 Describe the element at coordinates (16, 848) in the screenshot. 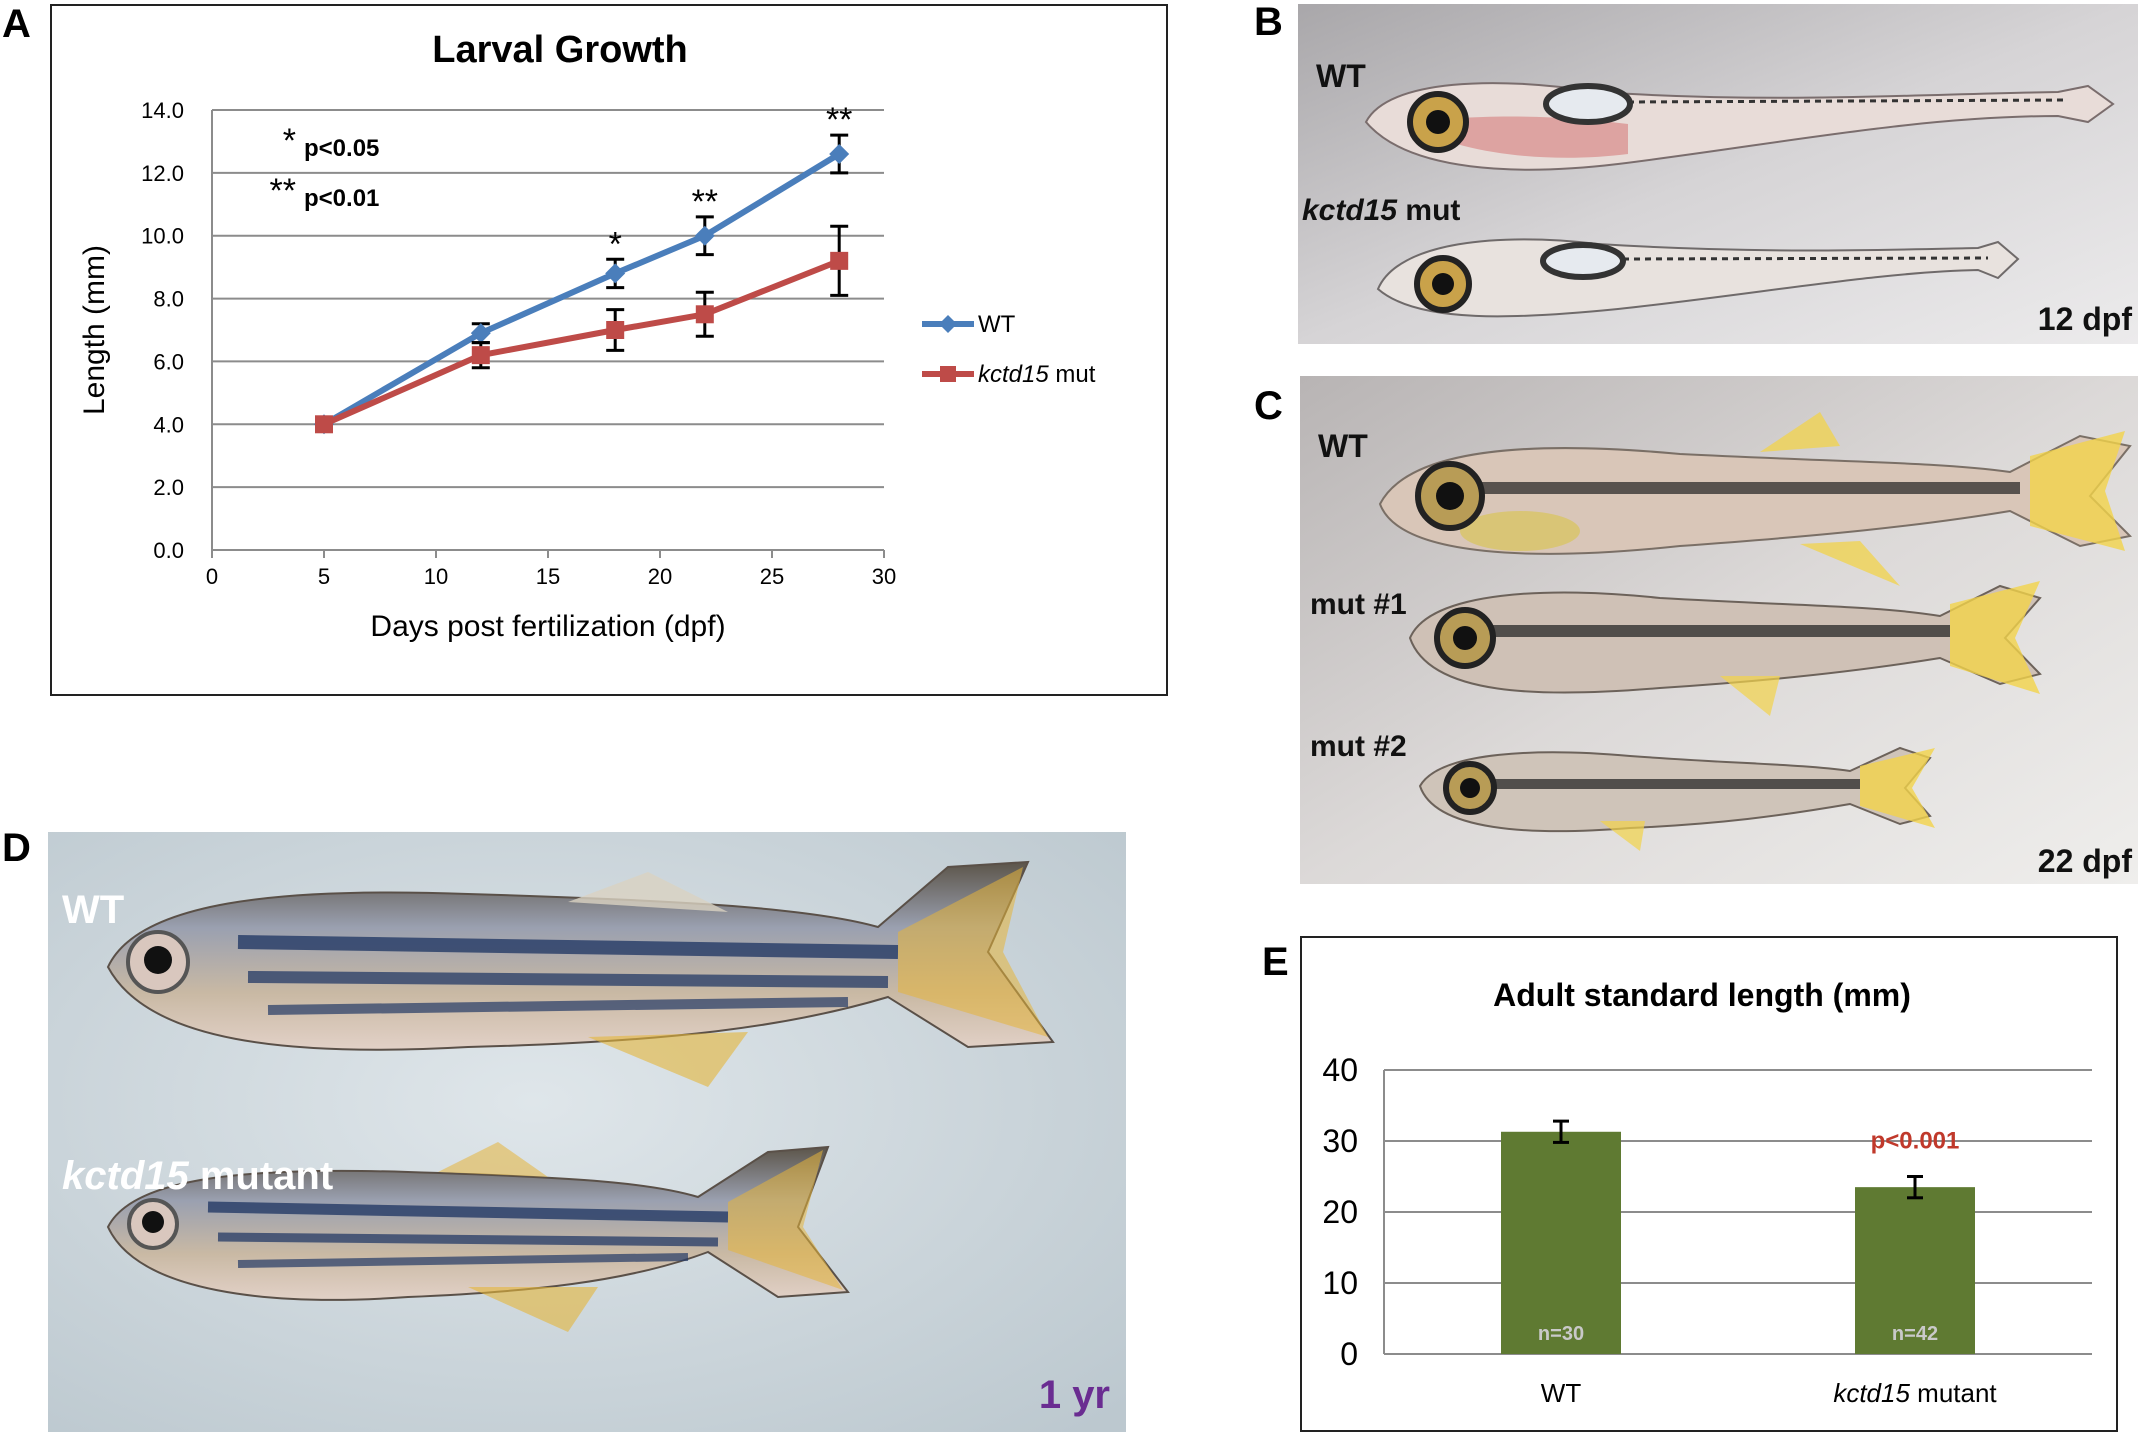

I see `panel-letter-d: D` at that location.